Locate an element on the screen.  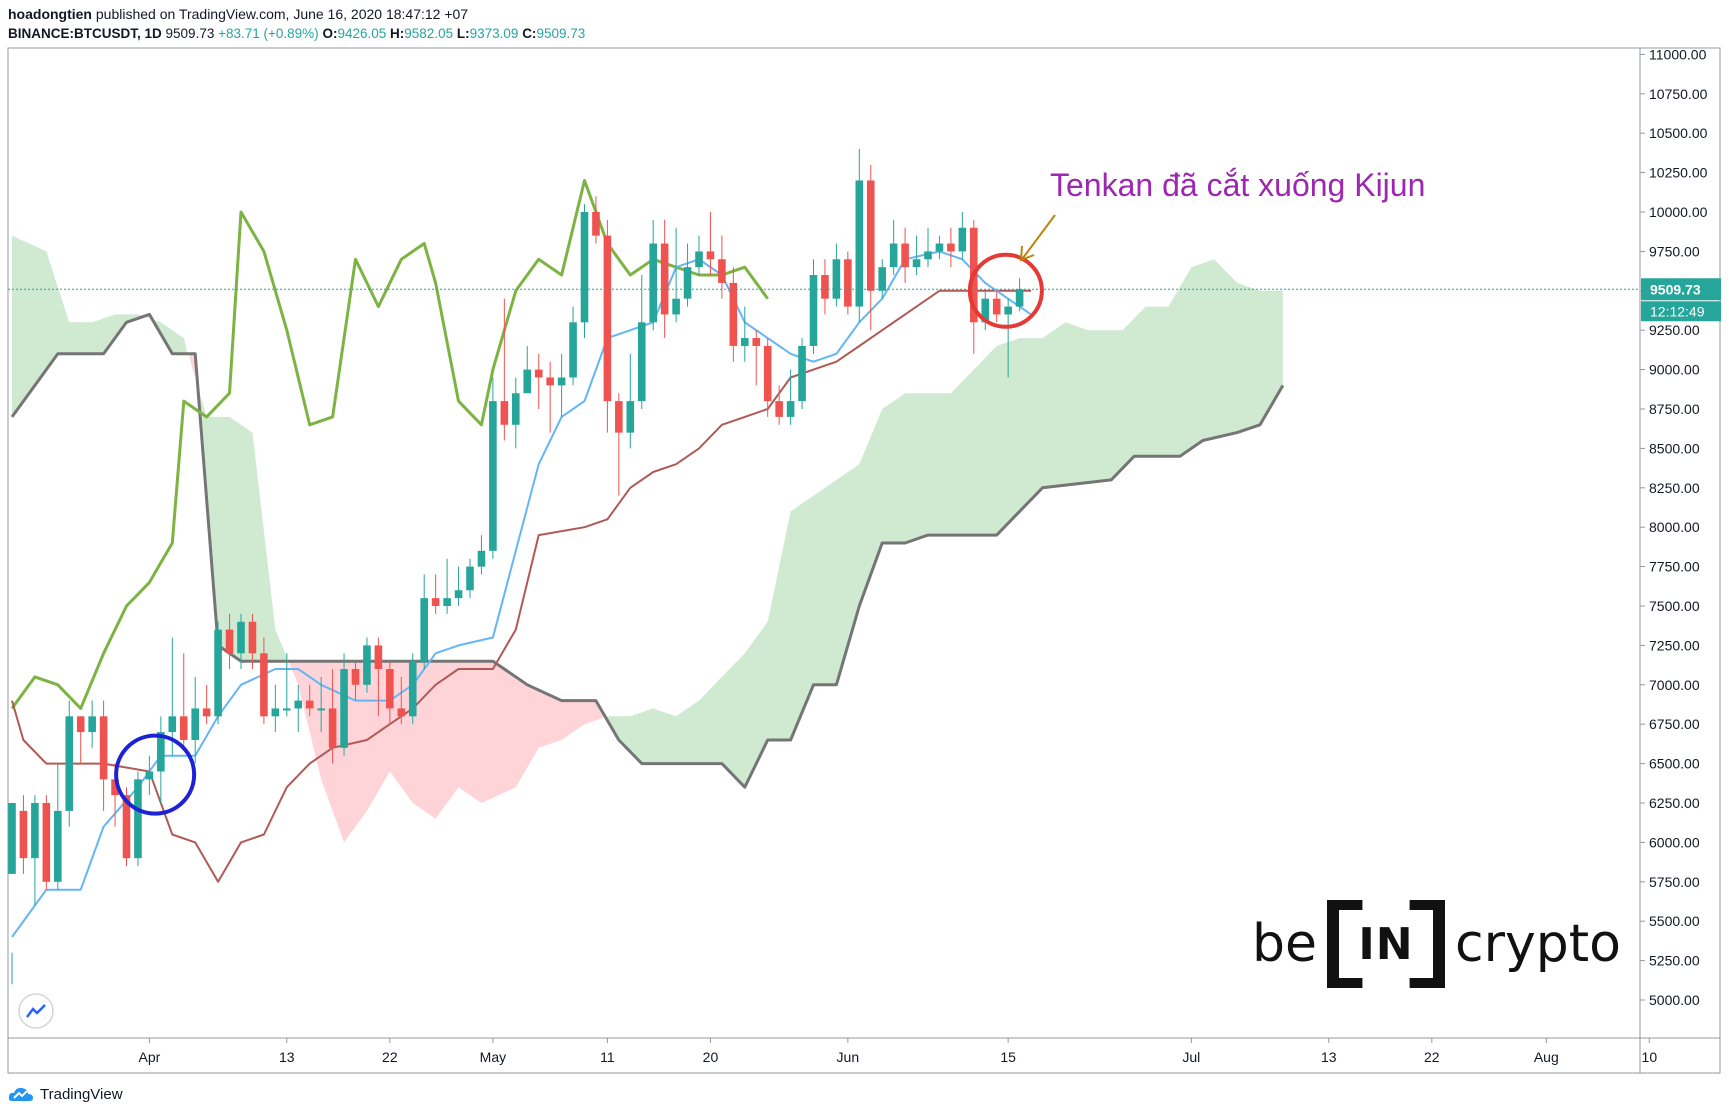
y-tick-label-22: 10500.00 is located at coordinates (1678, 133).